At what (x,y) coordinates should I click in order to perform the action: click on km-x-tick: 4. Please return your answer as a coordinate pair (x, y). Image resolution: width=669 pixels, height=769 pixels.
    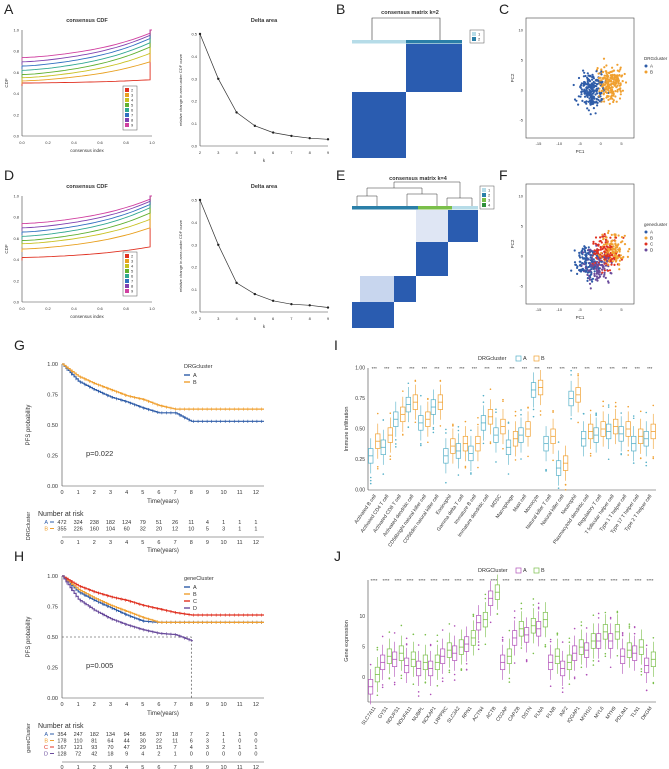
    Looking at the image, I should click on (126, 705).